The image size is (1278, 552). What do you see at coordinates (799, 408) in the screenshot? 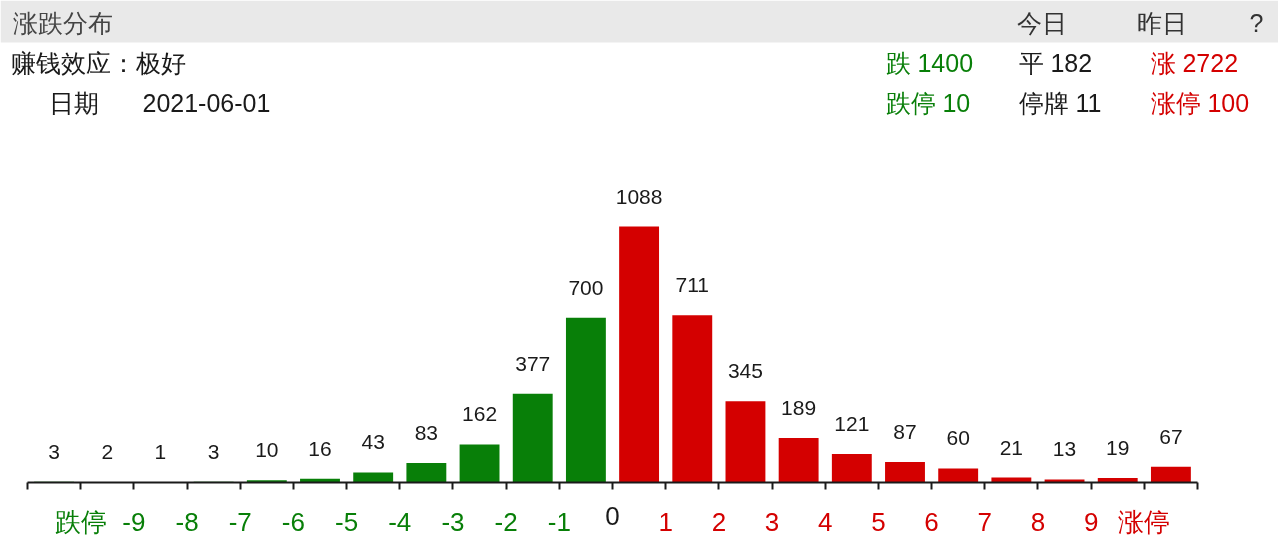
I see `data-label: 189` at bounding box center [799, 408].